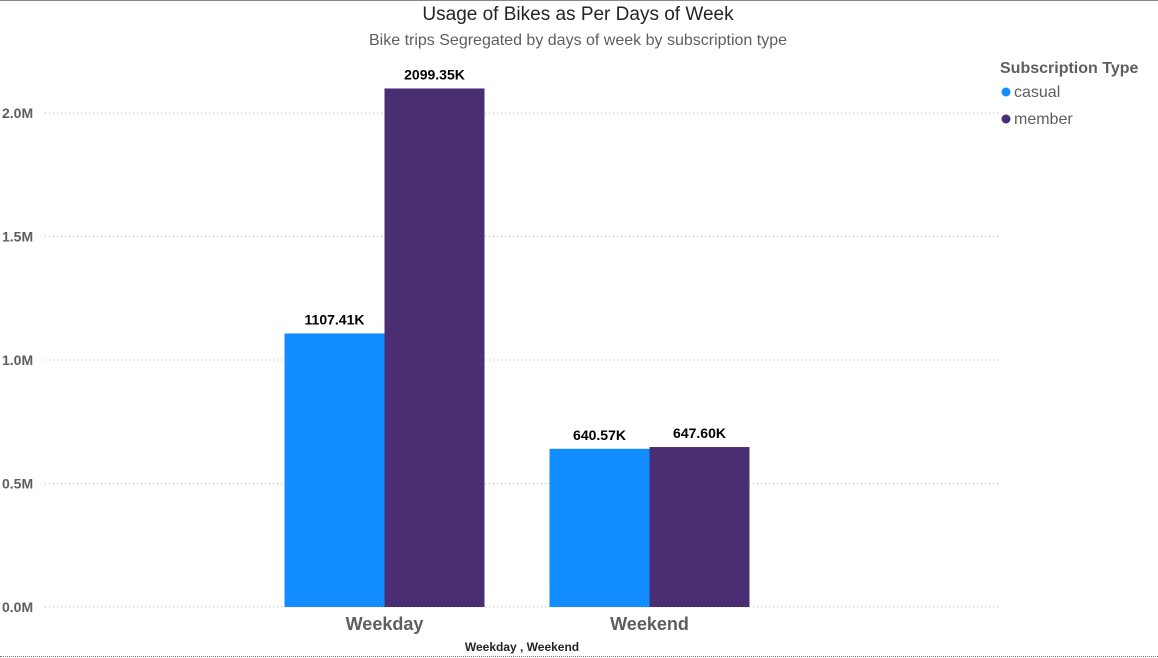 The width and height of the screenshot is (1158, 658). What do you see at coordinates (1006, 92) in the screenshot?
I see `legend-marker-casual` at bounding box center [1006, 92].